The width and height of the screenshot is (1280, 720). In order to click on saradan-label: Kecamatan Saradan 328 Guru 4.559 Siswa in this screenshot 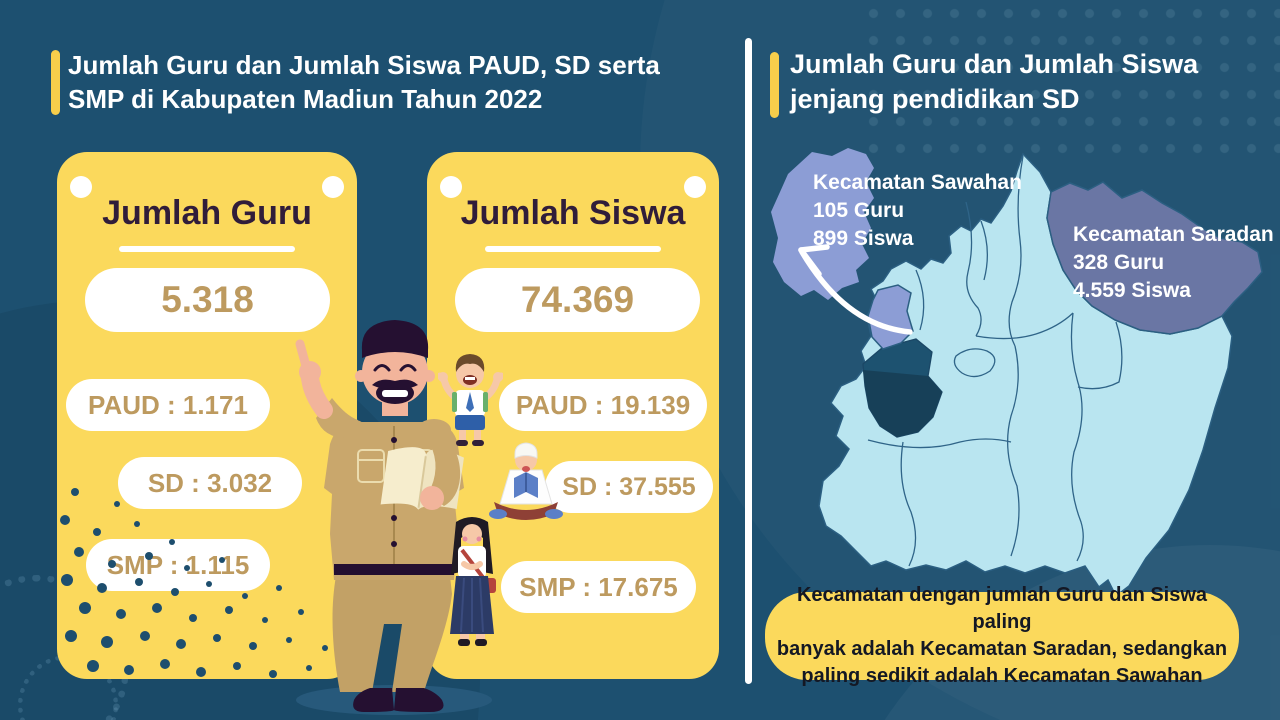, I will do `click(1173, 263)`.